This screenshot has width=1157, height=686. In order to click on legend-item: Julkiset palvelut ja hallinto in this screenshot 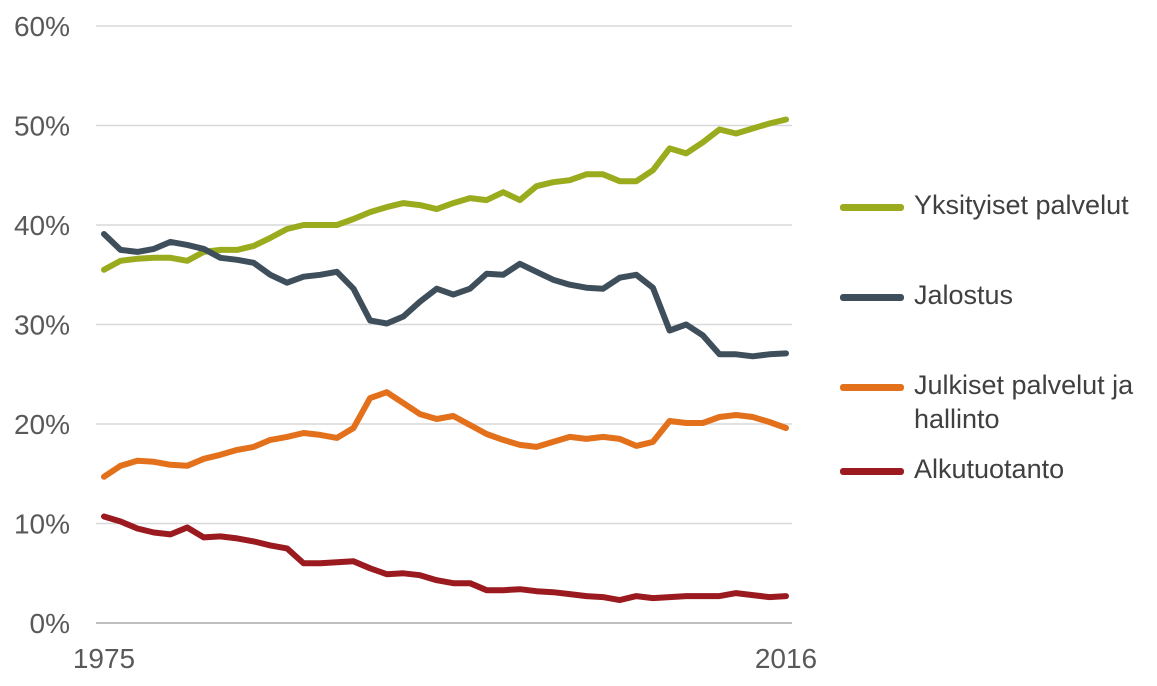, I will do `click(998, 398)`.